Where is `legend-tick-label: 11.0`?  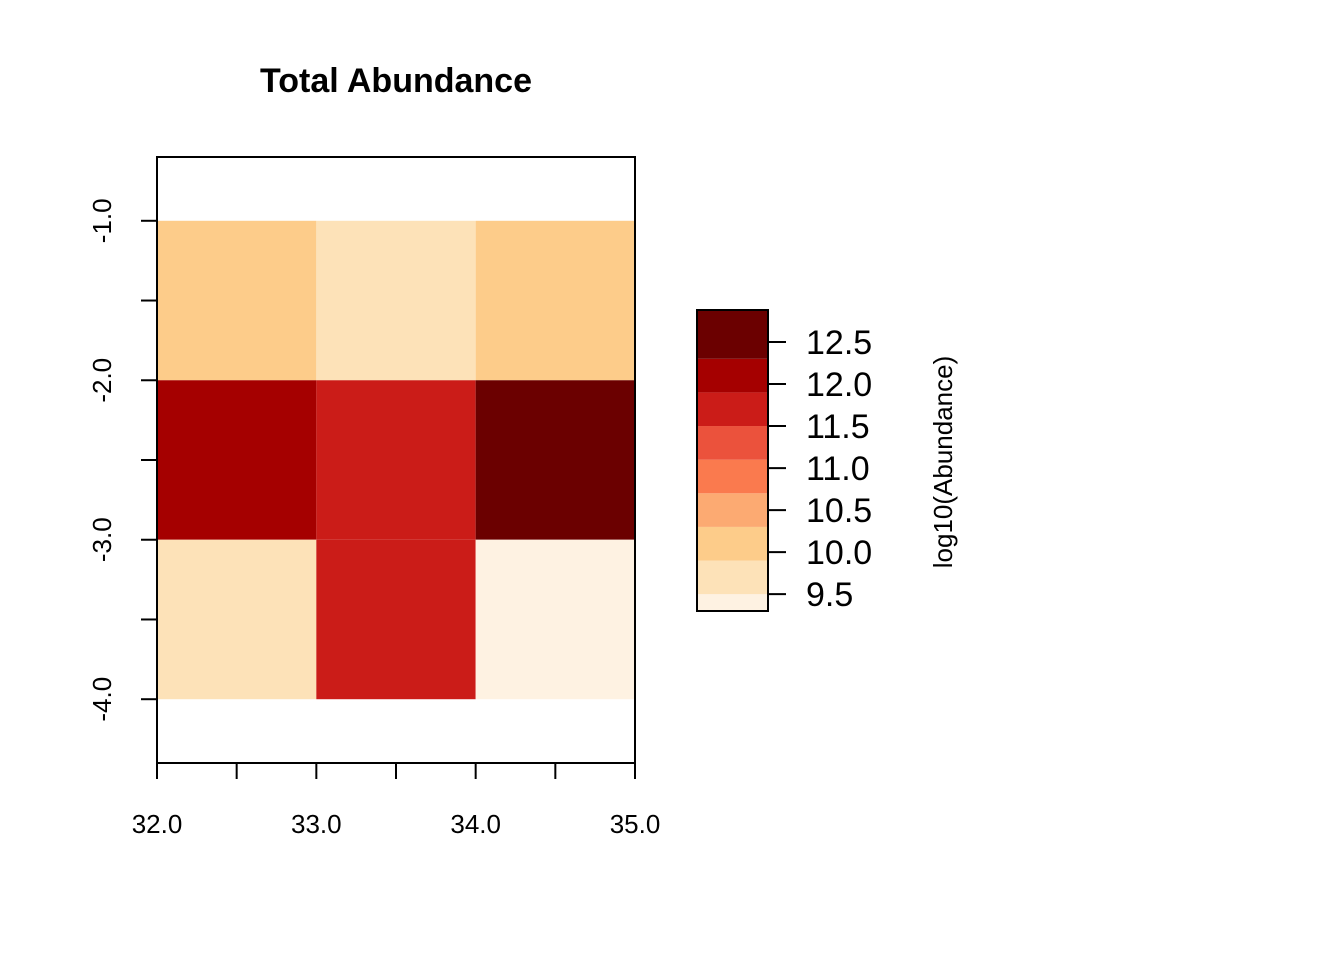 legend-tick-label: 11.0 is located at coordinates (838, 469).